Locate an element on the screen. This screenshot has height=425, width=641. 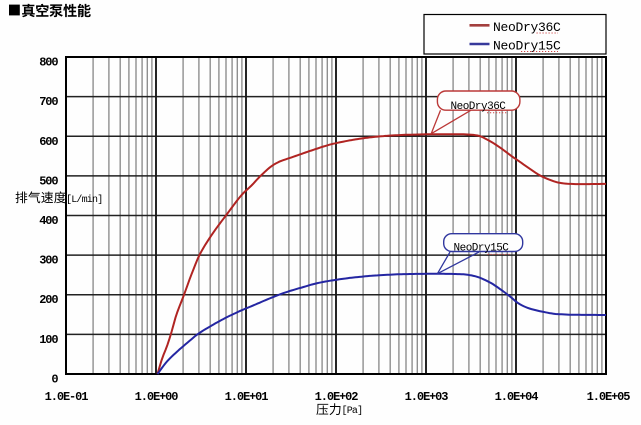
svg-text: 100 is located at coordinates (48, 340).